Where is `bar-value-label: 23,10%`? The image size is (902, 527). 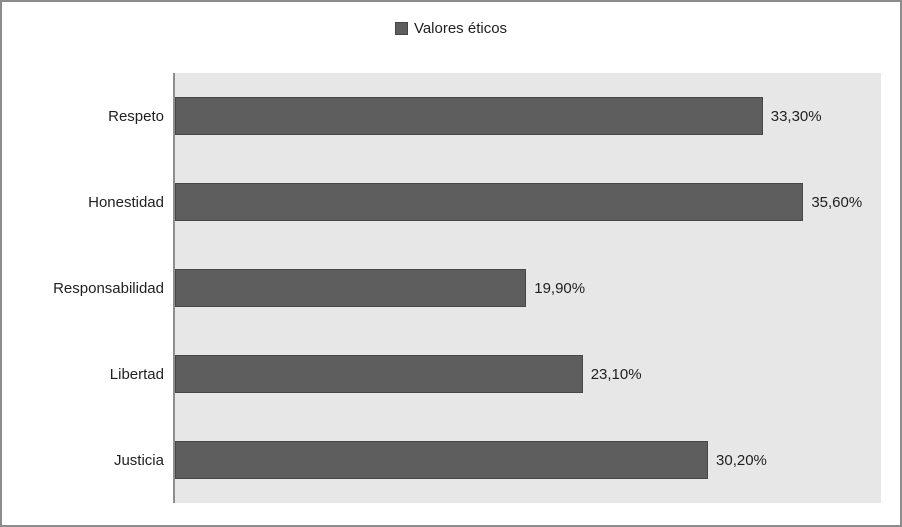 bar-value-label: 23,10% is located at coordinates (616, 374).